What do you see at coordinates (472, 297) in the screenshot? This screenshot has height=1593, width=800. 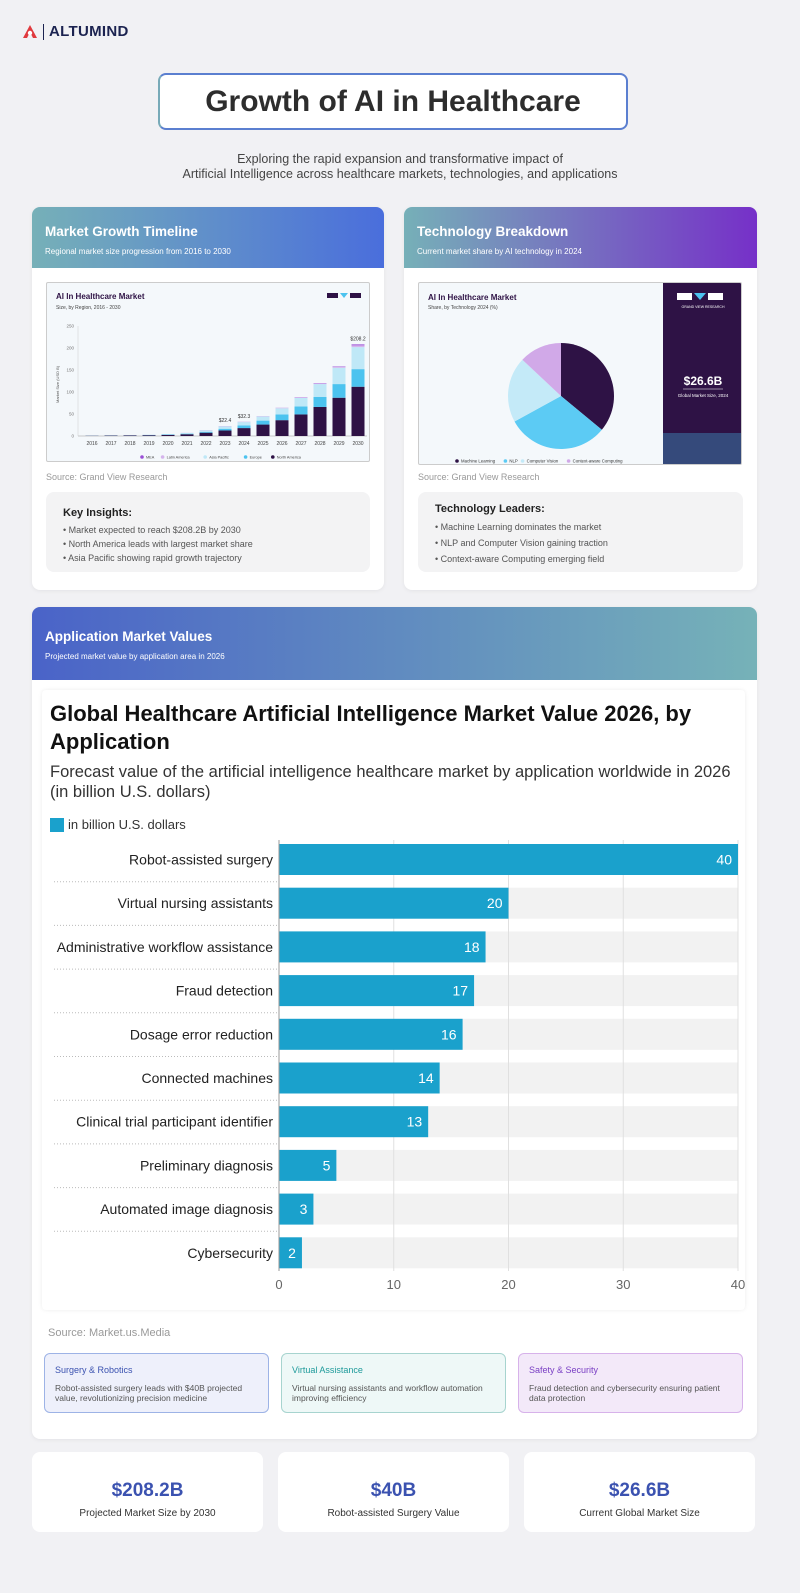 I see `chart-title: AI In Healthcare Market` at bounding box center [472, 297].